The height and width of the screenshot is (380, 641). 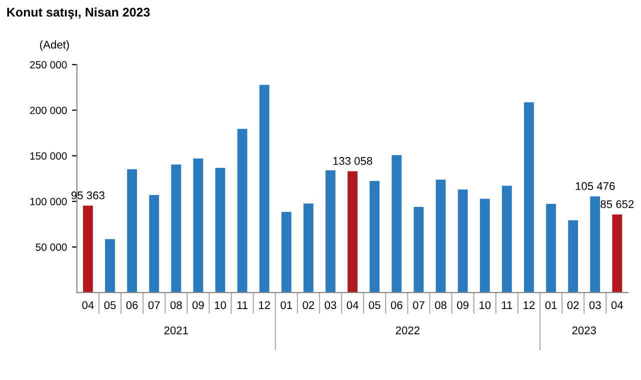 I want to click on data-label: 85 652, so click(x=617, y=204).